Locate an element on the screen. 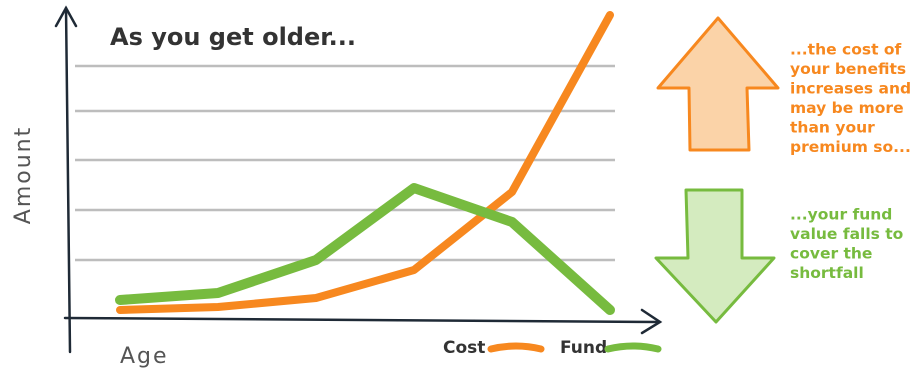 This screenshot has width=919, height=374. x-axis-label: Age is located at coordinates (144, 356).